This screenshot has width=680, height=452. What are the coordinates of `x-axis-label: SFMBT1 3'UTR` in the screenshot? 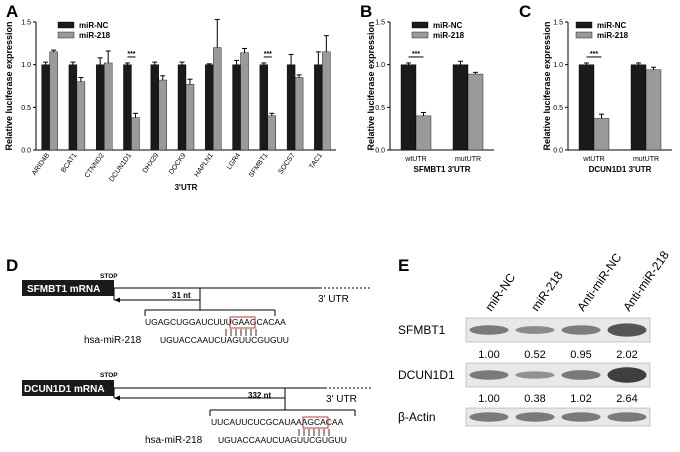 It's located at (441, 169).